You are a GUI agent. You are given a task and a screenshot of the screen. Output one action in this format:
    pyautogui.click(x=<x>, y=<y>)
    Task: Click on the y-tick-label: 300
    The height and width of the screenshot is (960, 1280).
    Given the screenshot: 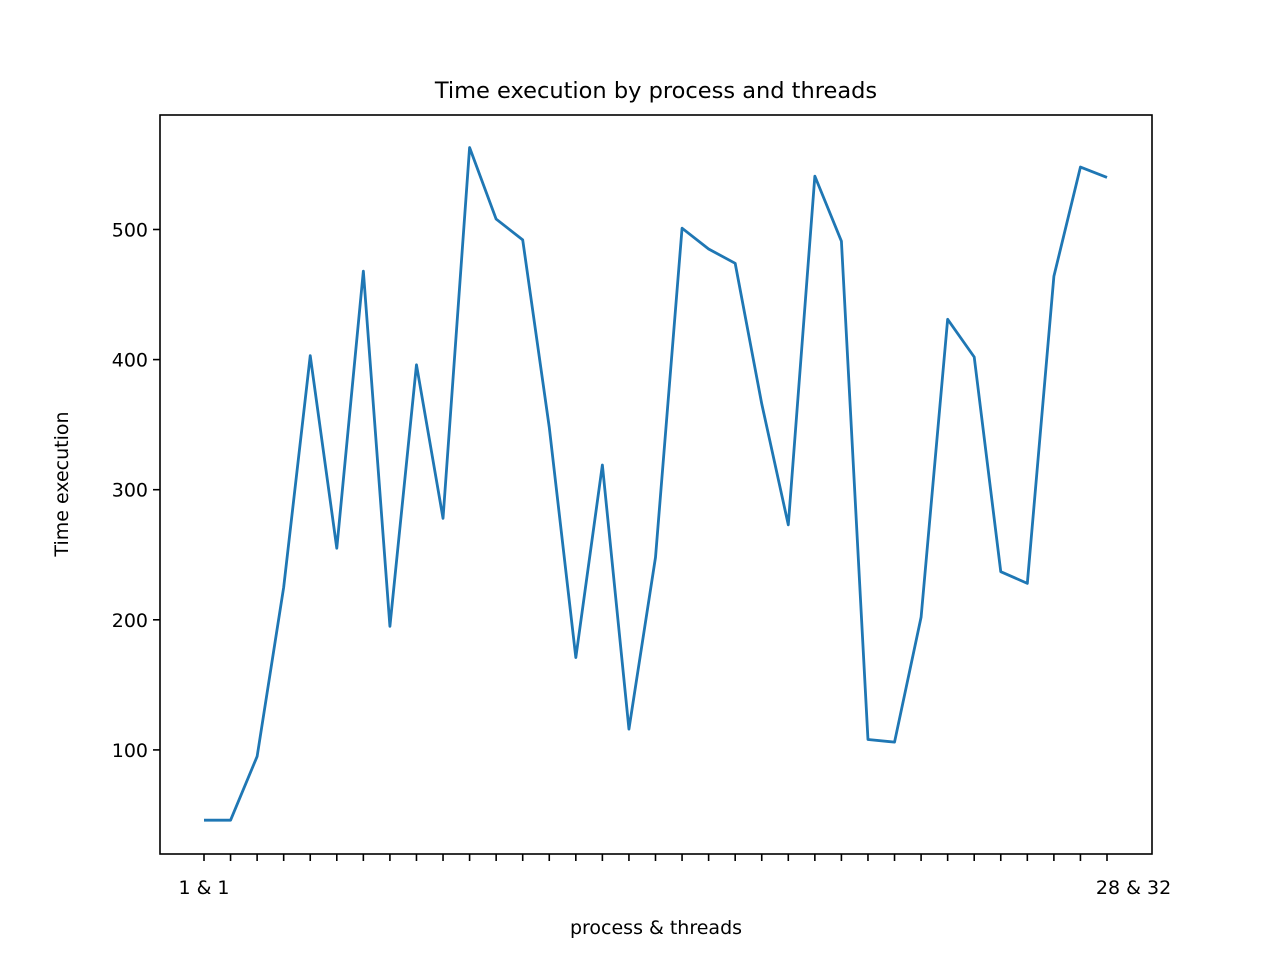 What is the action you would take?
    pyautogui.click(x=130, y=491)
    